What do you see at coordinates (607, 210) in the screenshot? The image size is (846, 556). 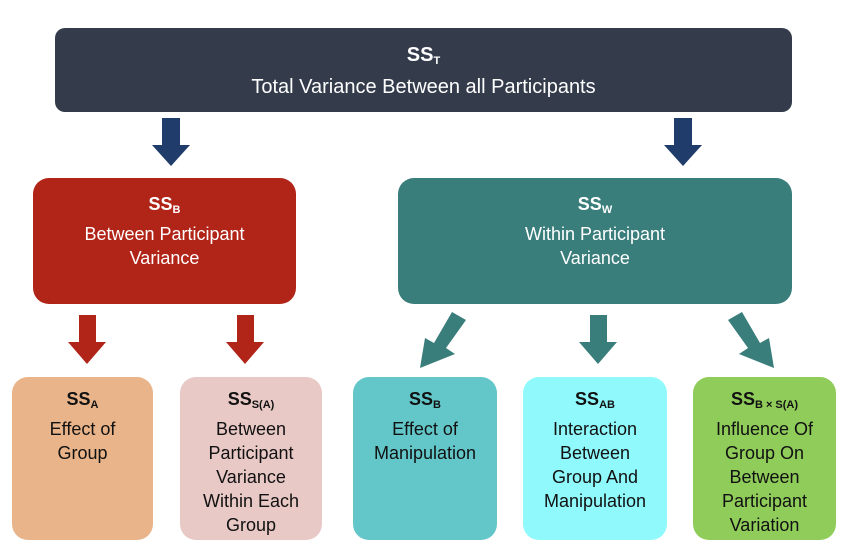 I see `ss-subscript: W` at bounding box center [607, 210].